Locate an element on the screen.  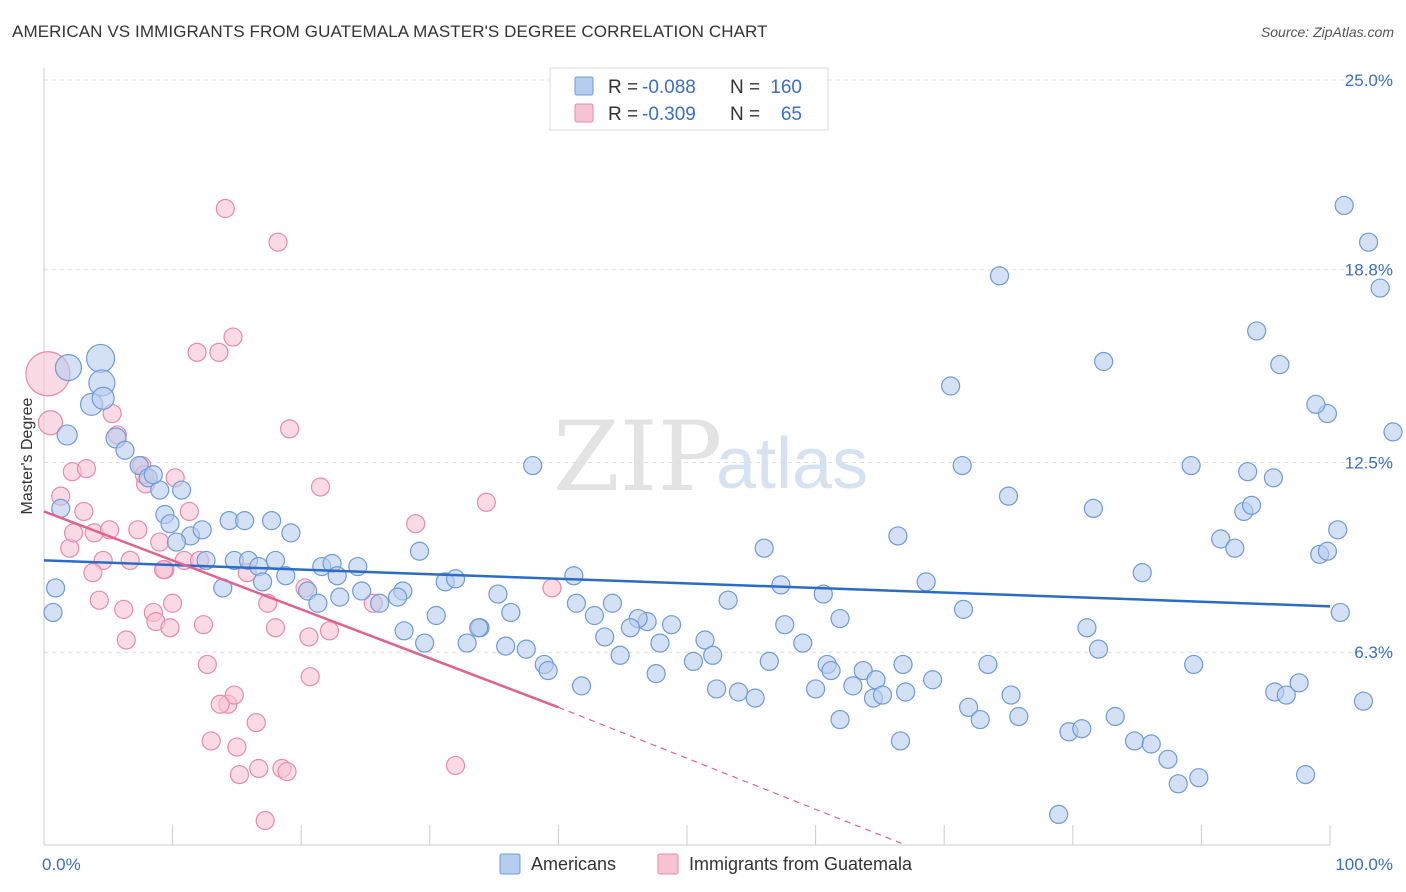
watermark-atlas: atlas is located at coordinates (792, 464).